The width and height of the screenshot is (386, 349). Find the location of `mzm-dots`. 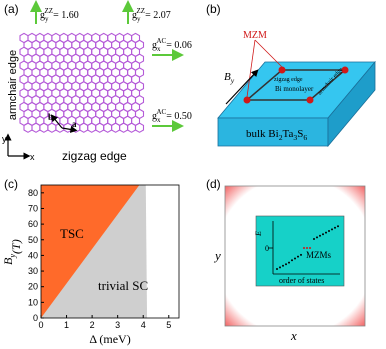

mzm-dots is located at coordinates (296, 85).